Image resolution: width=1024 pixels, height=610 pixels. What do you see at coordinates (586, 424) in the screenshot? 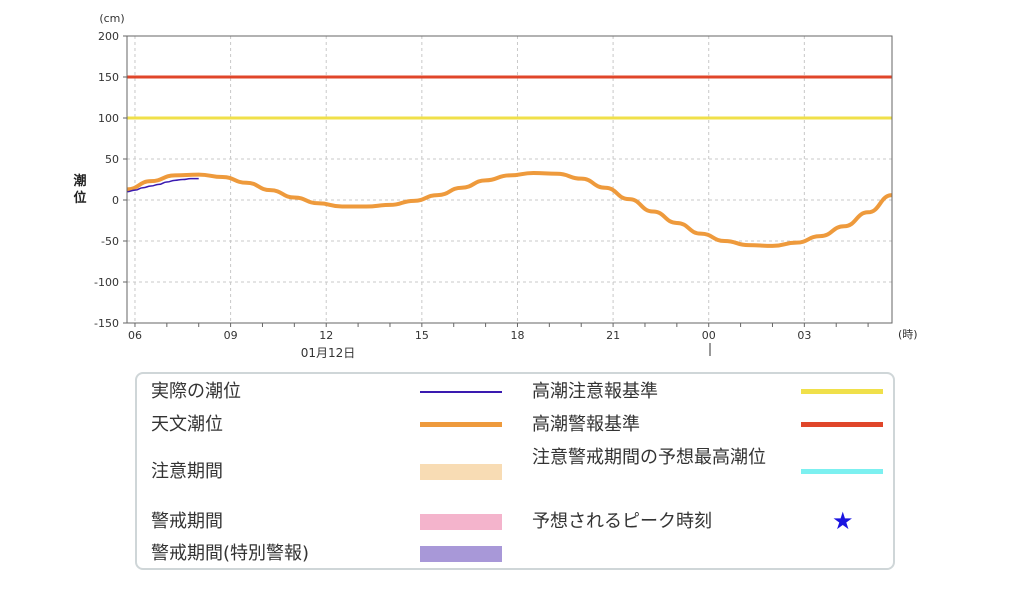
I see `legend-label-warning-threshold: 高潮警報基準` at bounding box center [586, 424].